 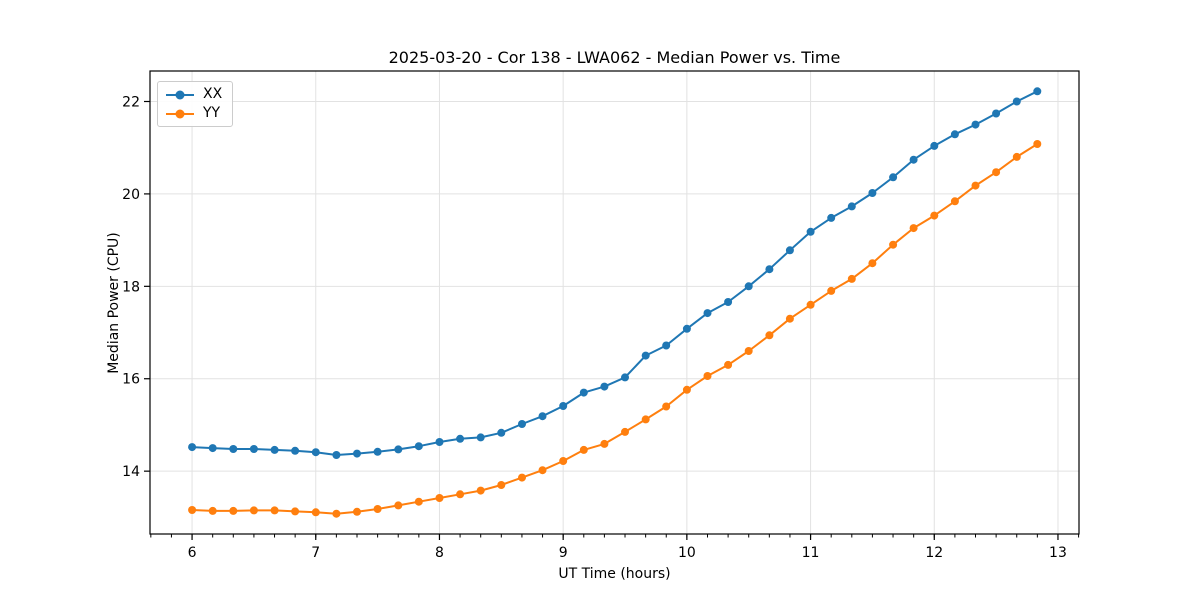 What do you see at coordinates (131, 472) in the screenshot?
I see `y-tick-label: 14` at bounding box center [131, 472].